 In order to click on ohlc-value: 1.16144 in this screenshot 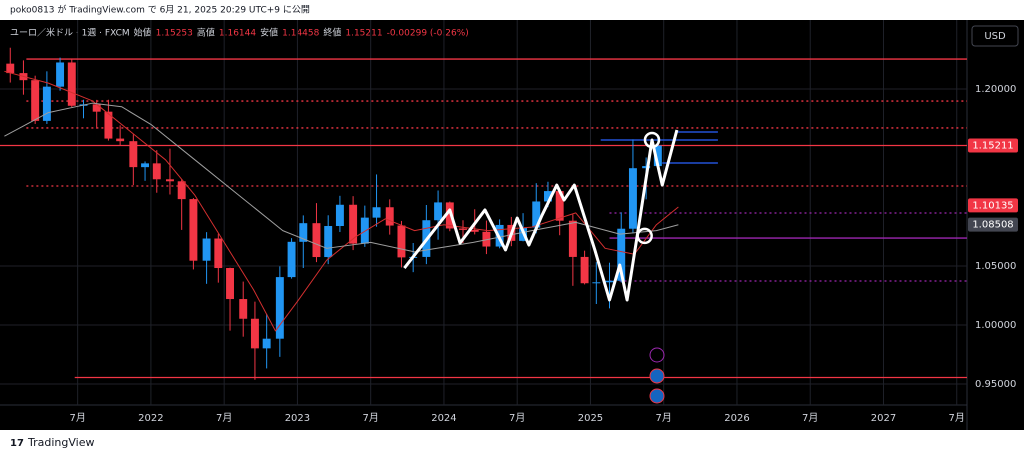, I will do `click(237, 34)`.